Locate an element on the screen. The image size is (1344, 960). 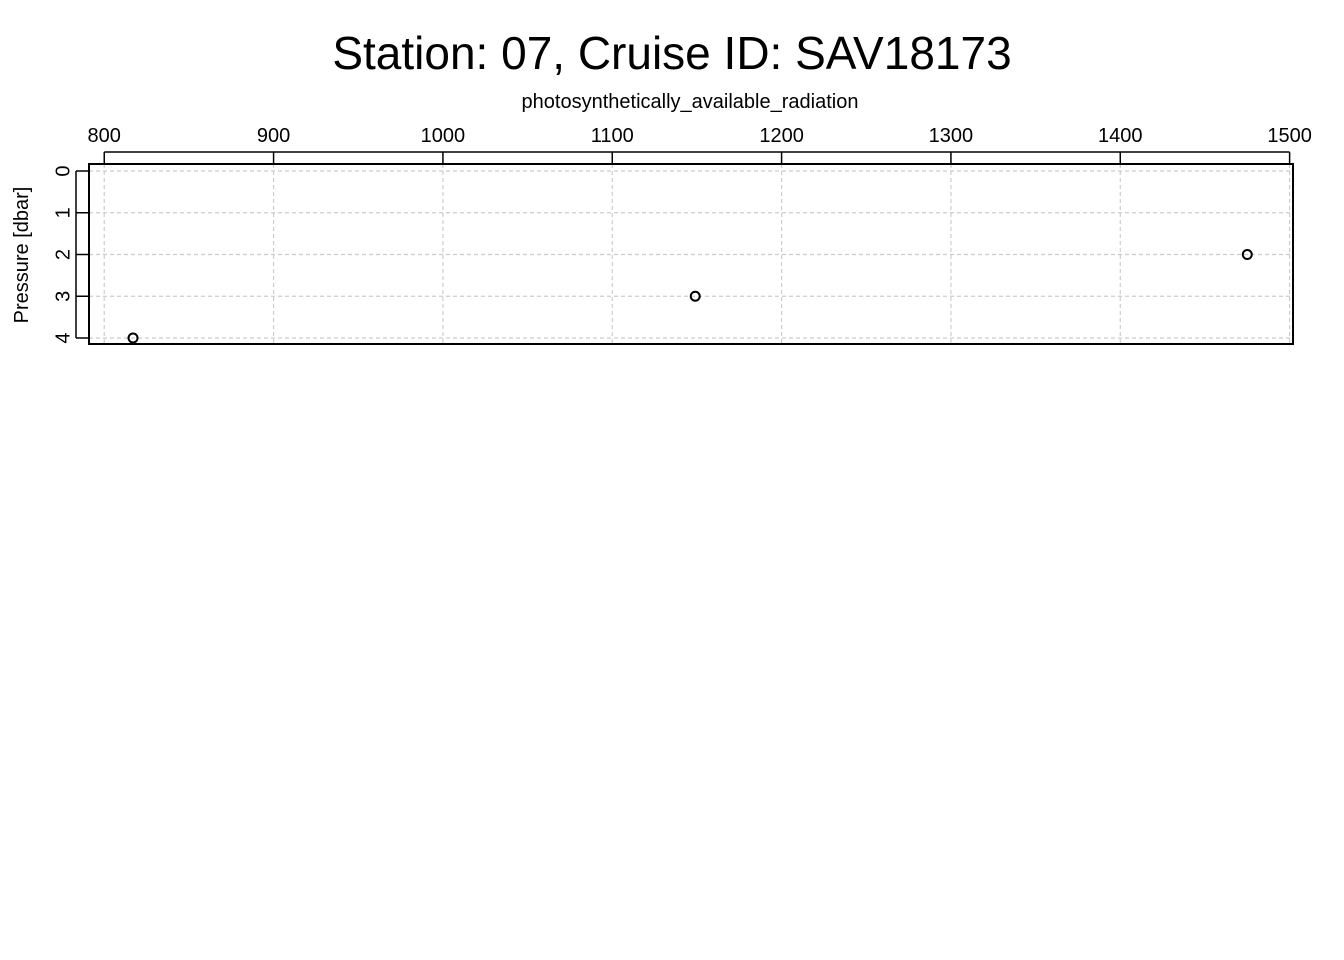
y-tick-label: 2 is located at coordinates (63, 254).